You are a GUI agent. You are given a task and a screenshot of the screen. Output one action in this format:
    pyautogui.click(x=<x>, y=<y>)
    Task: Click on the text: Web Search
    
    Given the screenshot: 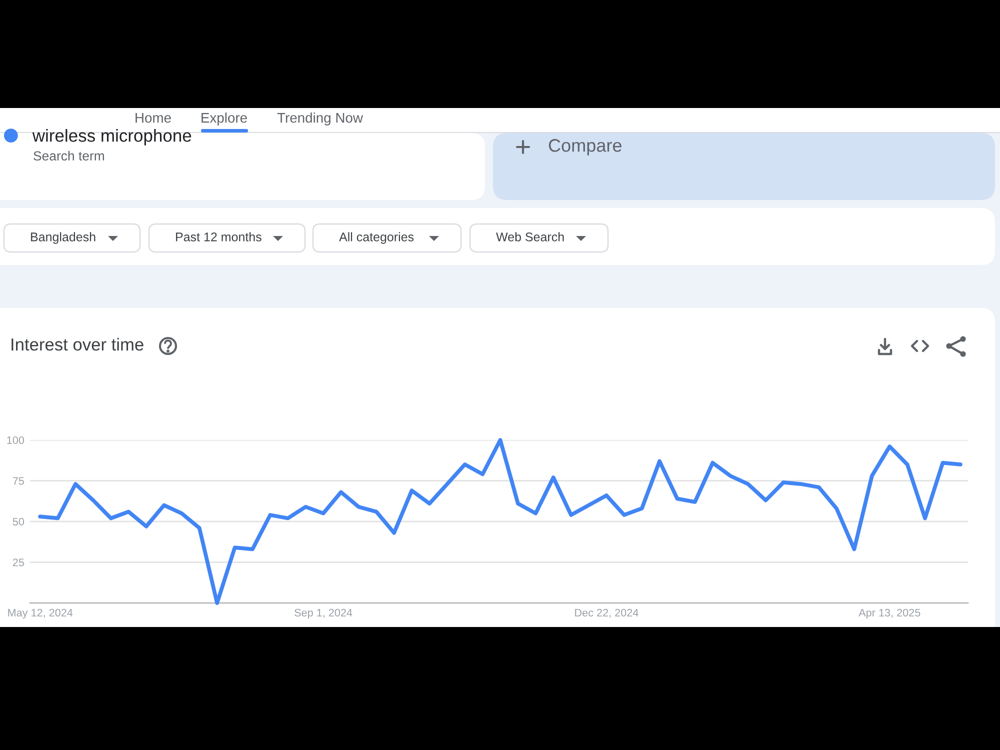 What is the action you would take?
    pyautogui.click(x=530, y=237)
    